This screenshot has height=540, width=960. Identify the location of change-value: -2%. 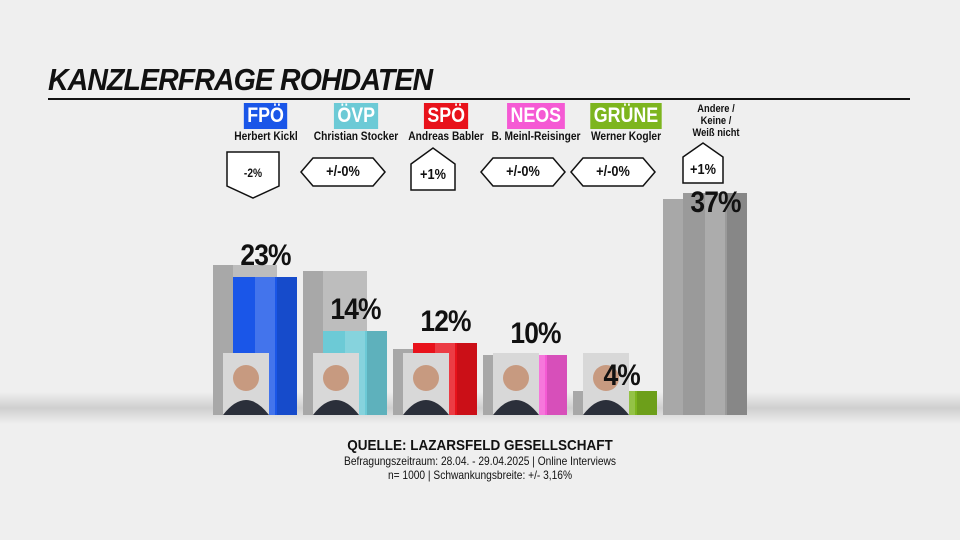
(253, 173).